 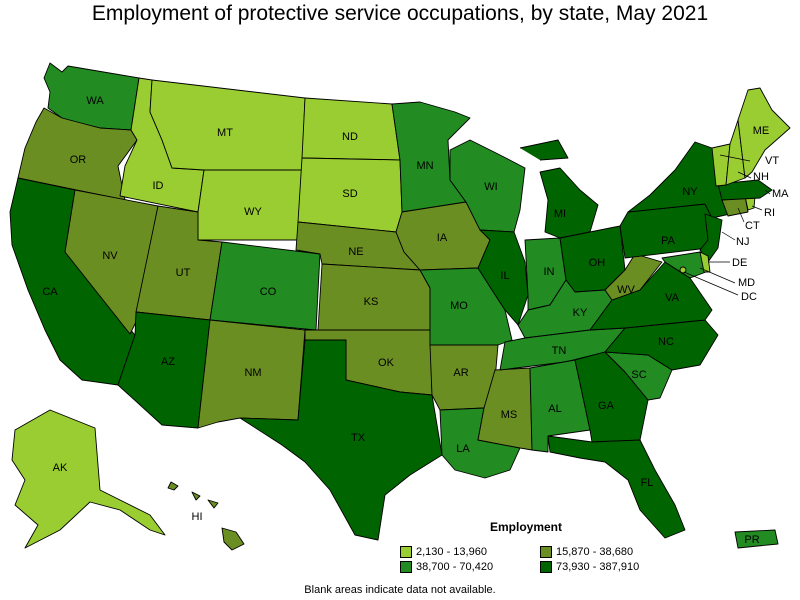 I want to click on state-WV, so click(x=633, y=277).